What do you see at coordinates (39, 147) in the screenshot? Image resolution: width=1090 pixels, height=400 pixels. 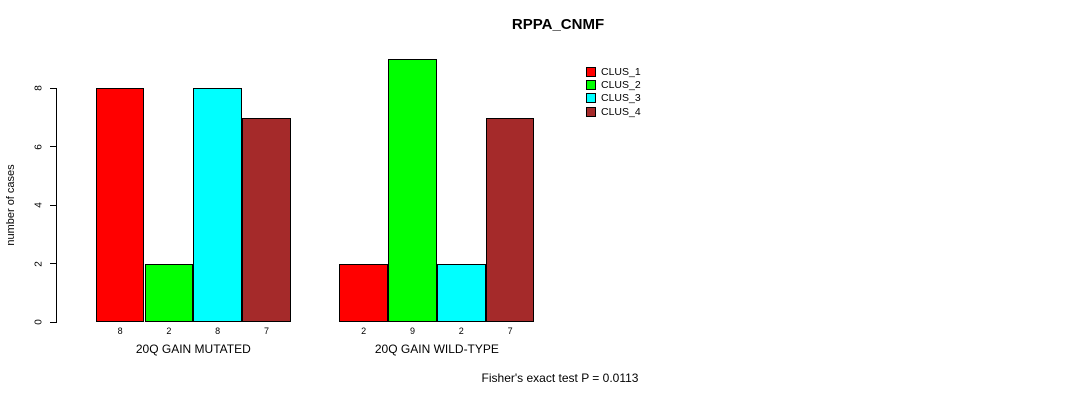 I see `y-tick-label: 6` at bounding box center [39, 147].